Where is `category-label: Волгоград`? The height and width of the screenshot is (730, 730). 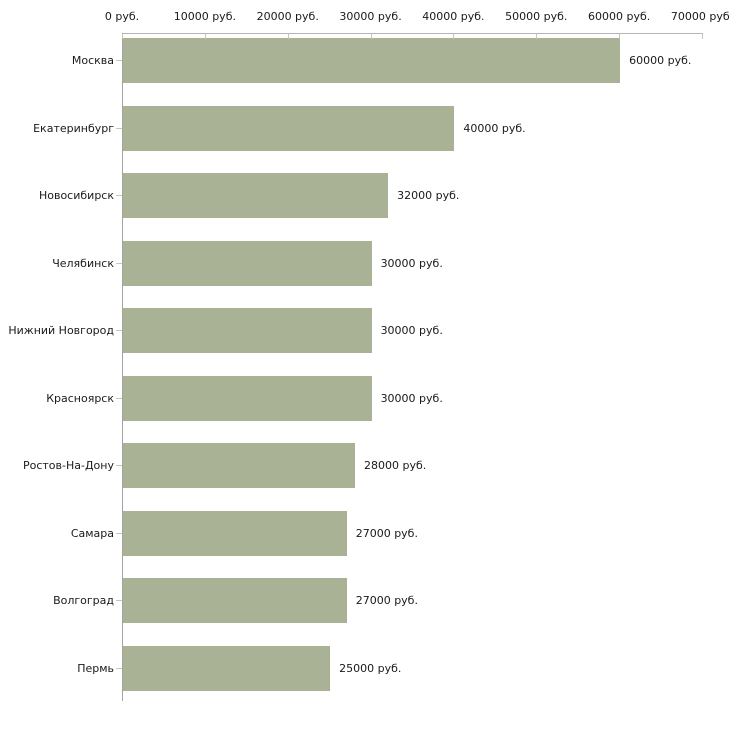 category-label: Волгоград is located at coordinates (83, 600).